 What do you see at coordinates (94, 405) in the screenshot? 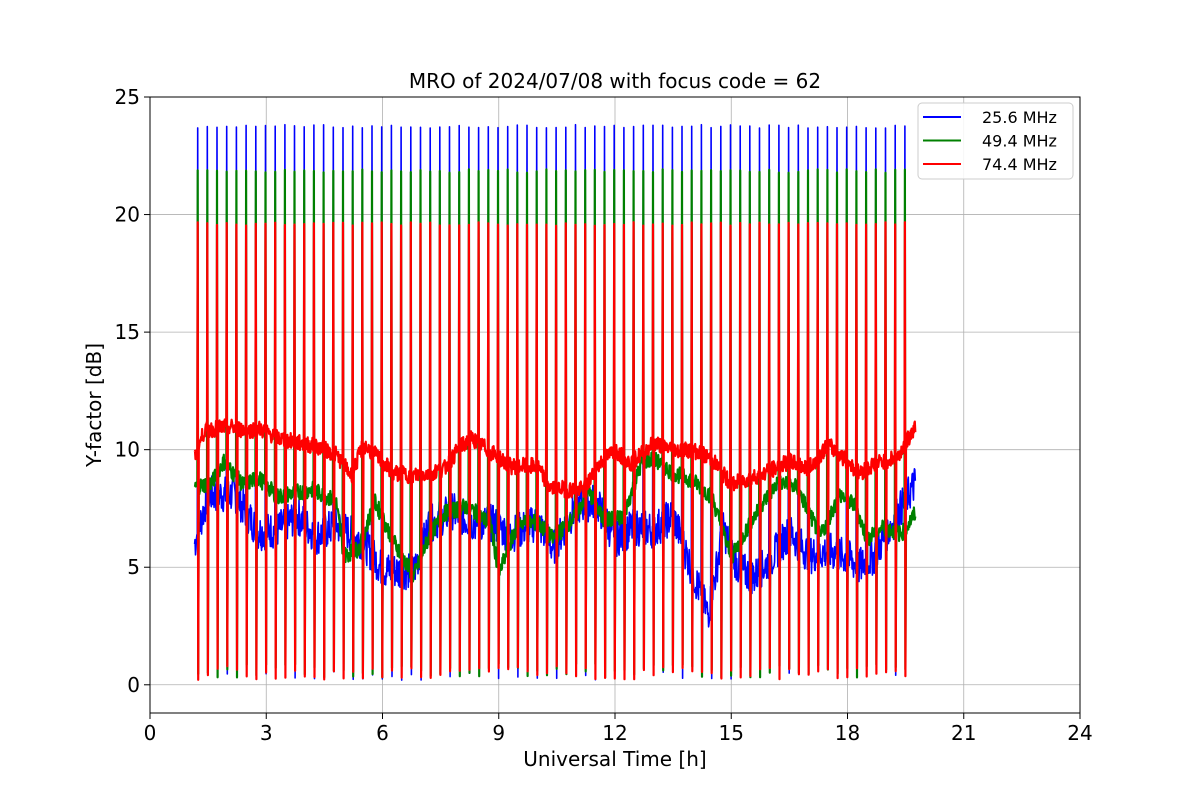
I see `y-axis-label: Y-factor [dB]` at bounding box center [94, 405].